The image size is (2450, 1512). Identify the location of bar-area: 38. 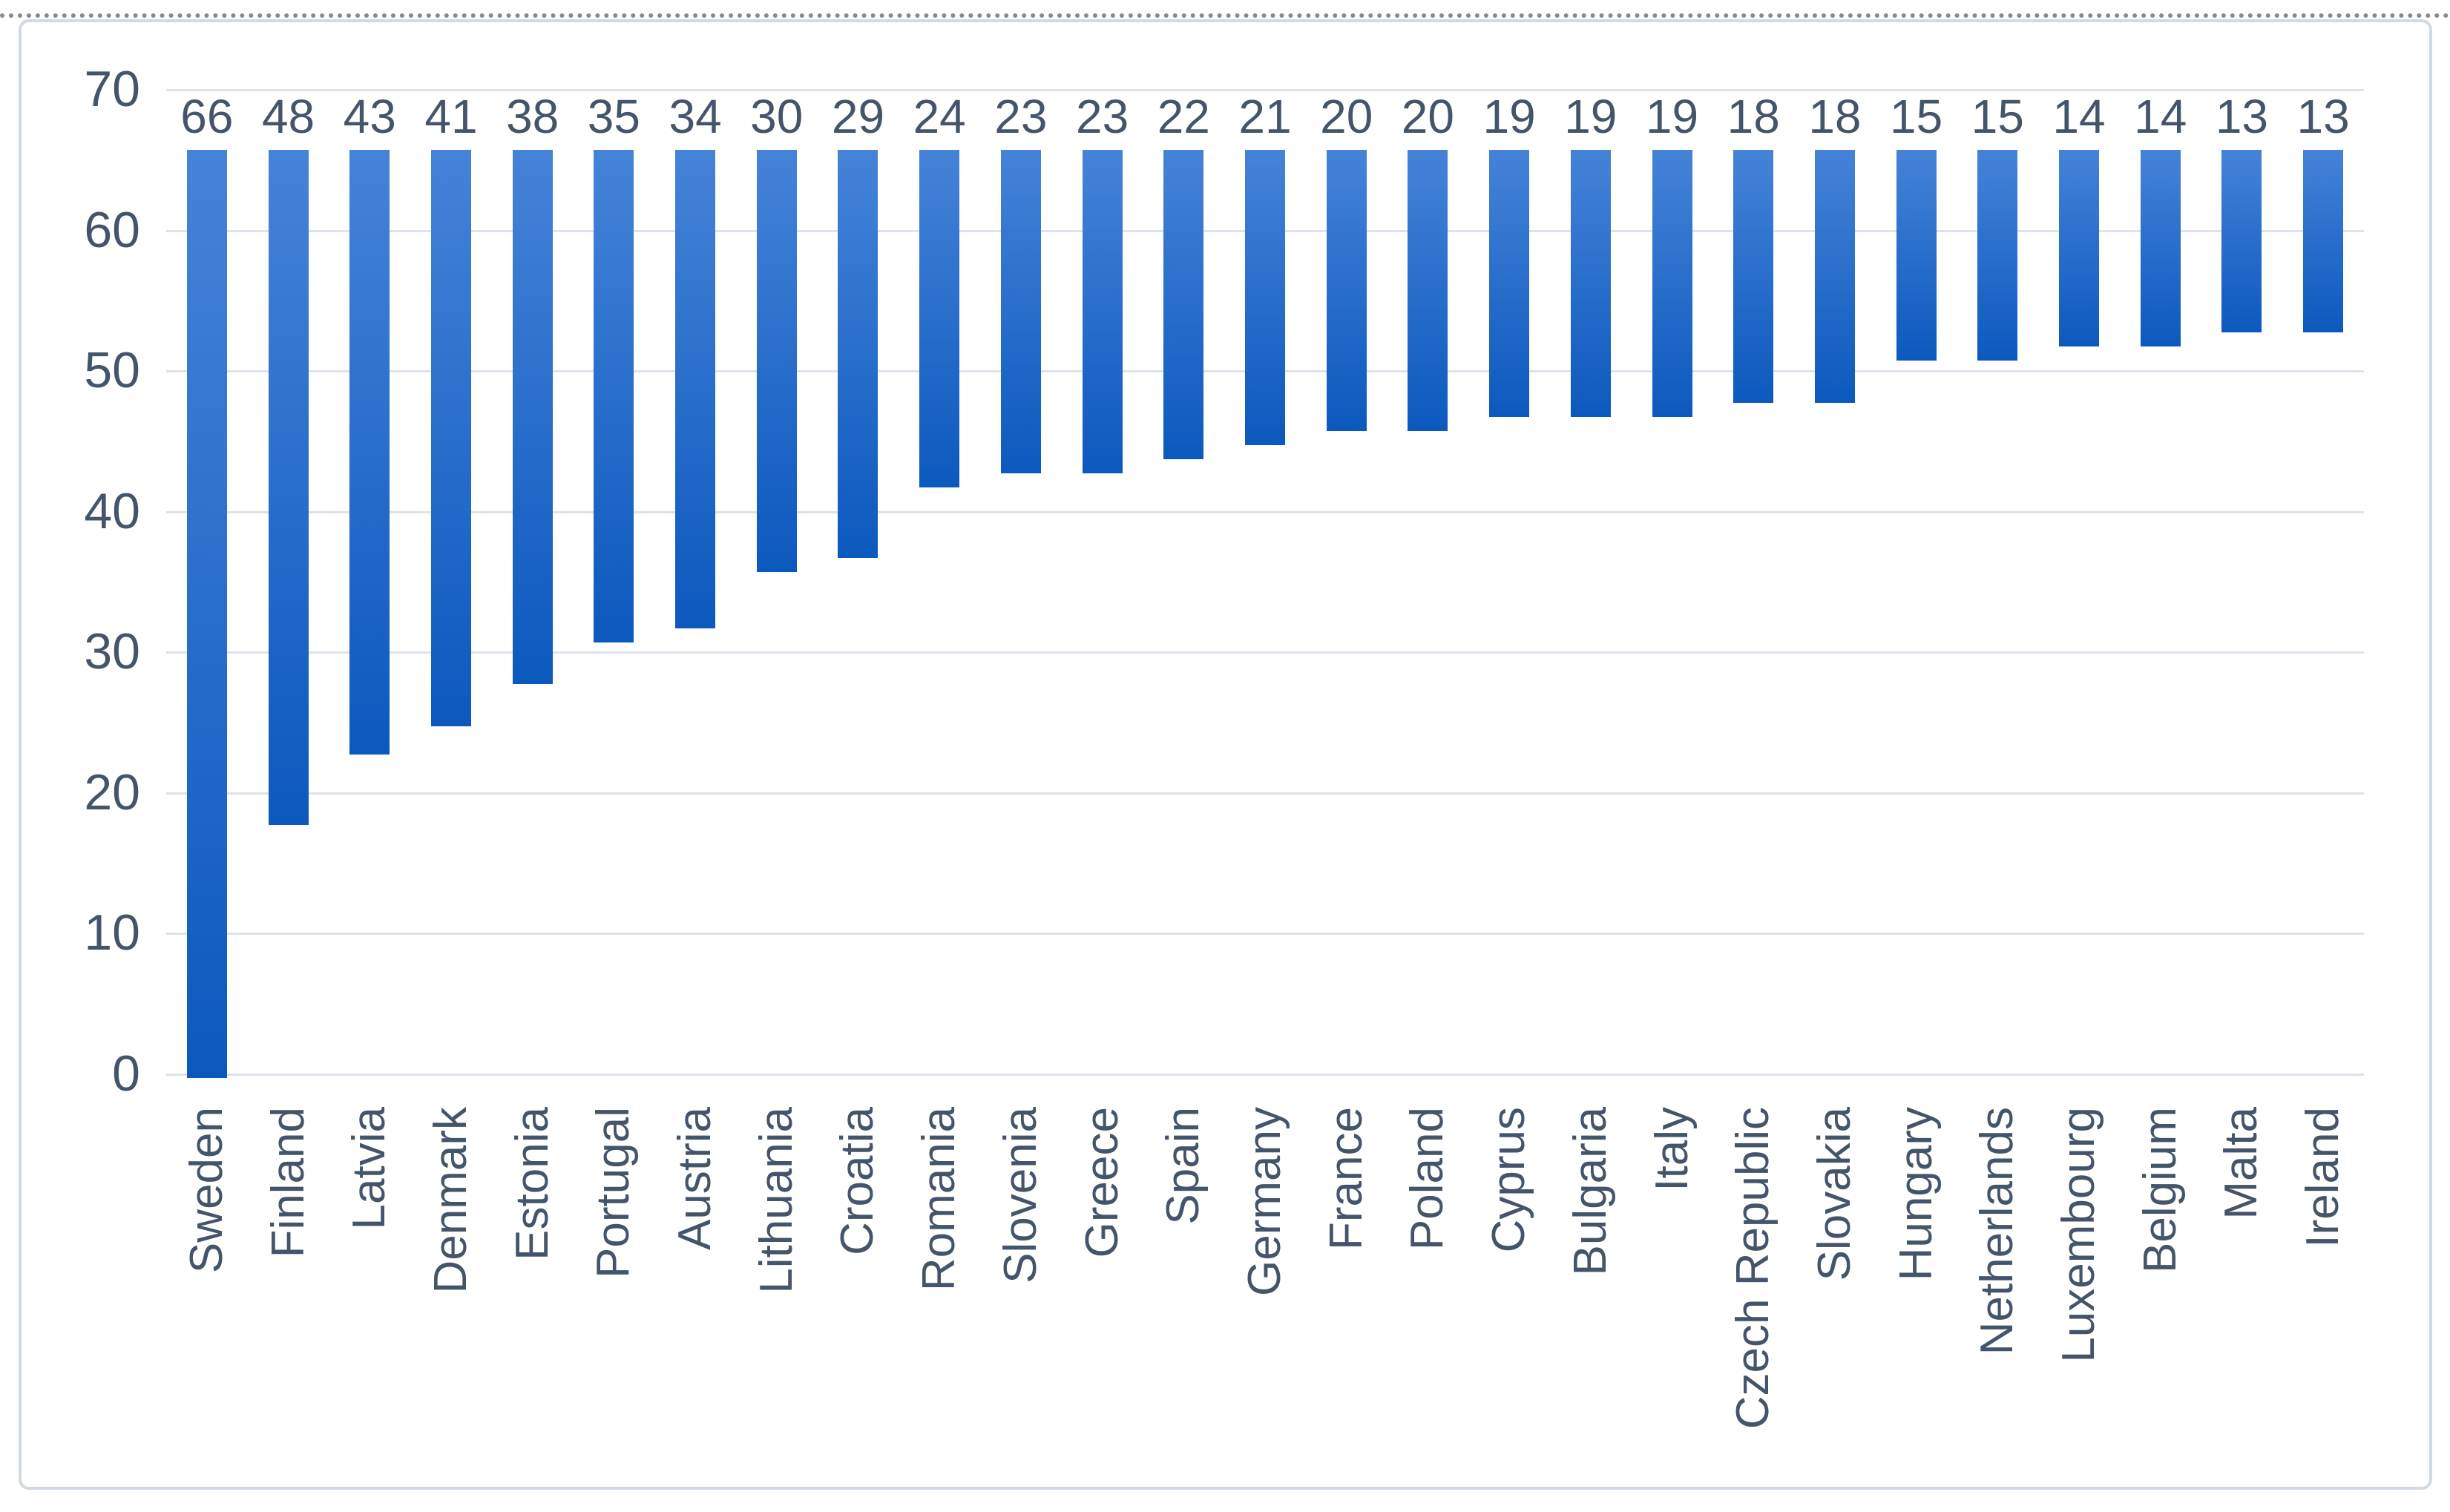
(533, 387).